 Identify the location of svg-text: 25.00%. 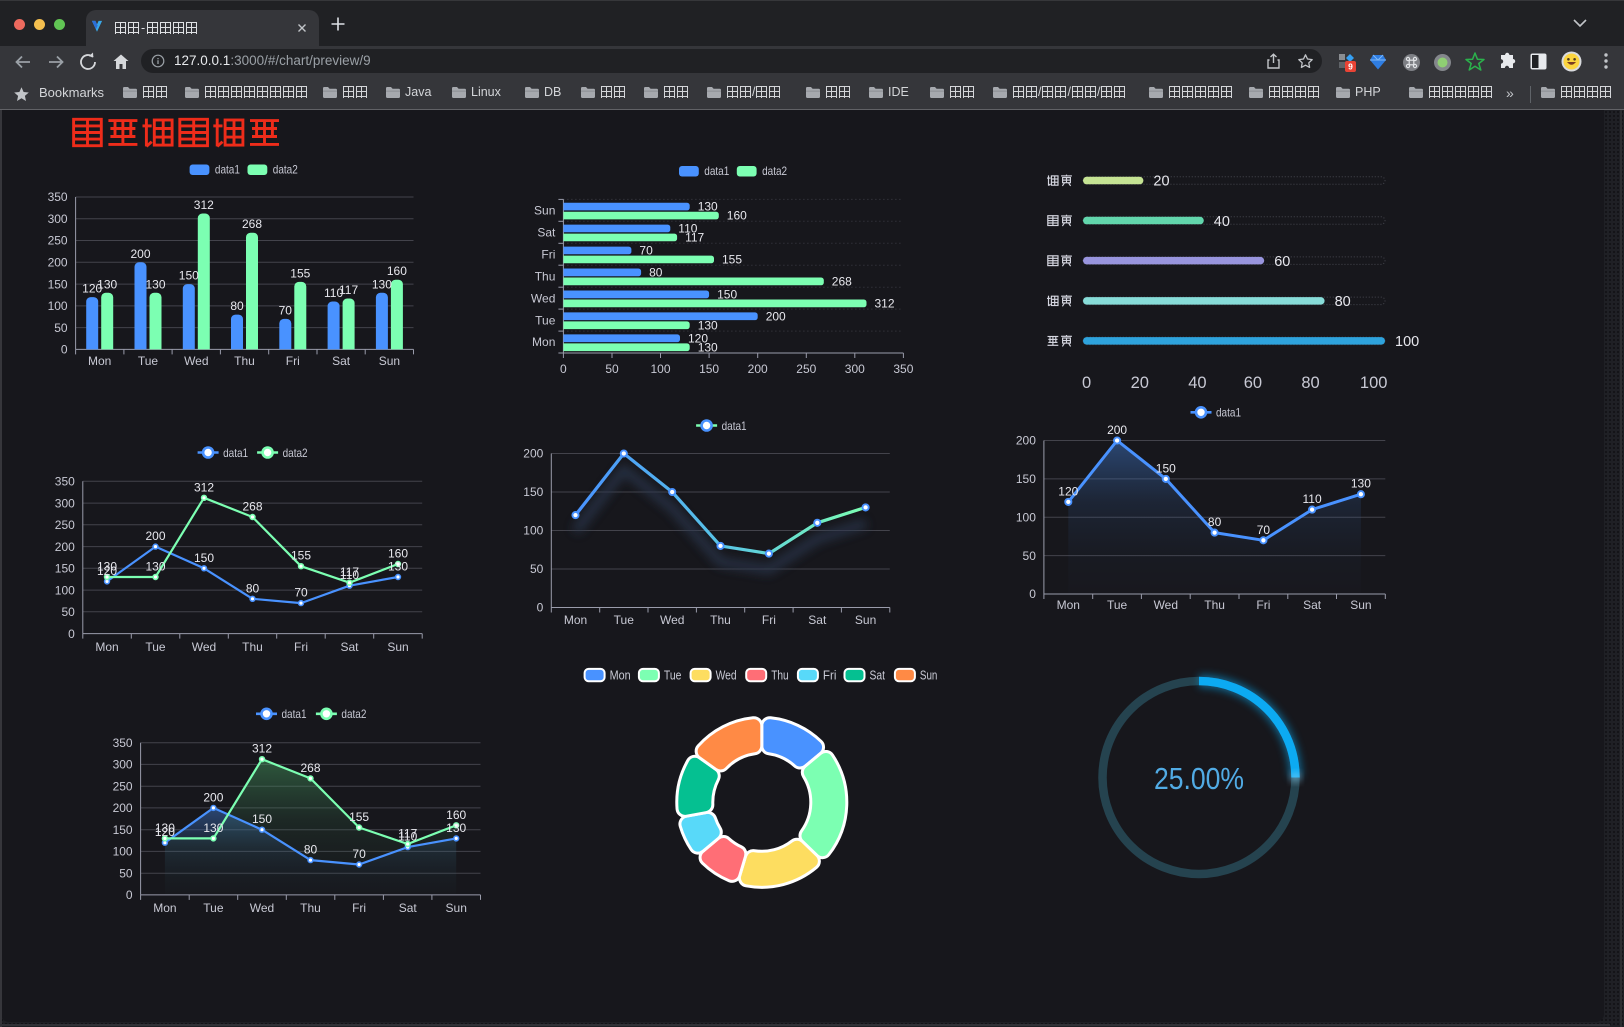
(1199, 778).